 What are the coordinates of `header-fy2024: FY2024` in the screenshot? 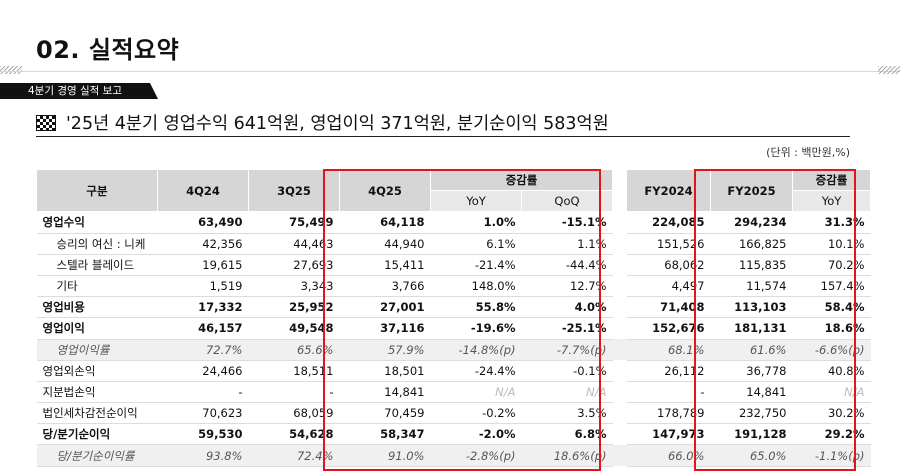 It's located at (668, 190).